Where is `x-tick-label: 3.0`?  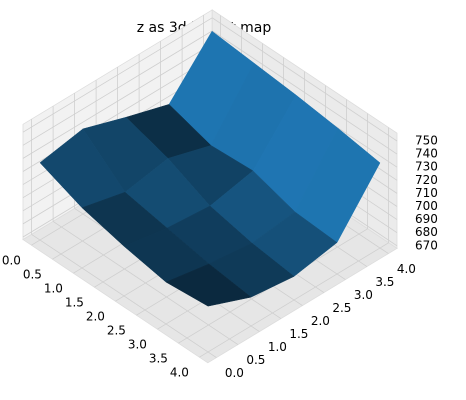 x-tick-label: 3.0 is located at coordinates (137, 345).